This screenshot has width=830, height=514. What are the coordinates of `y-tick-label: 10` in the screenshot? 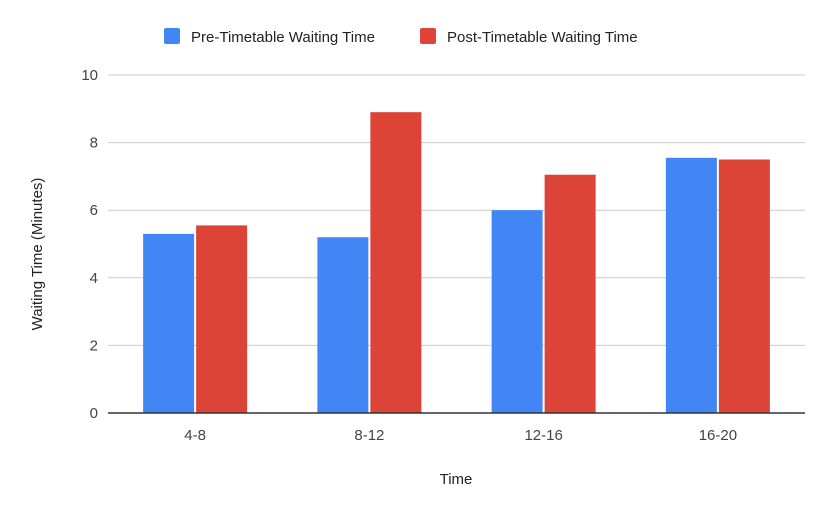 It's located at (89, 75).